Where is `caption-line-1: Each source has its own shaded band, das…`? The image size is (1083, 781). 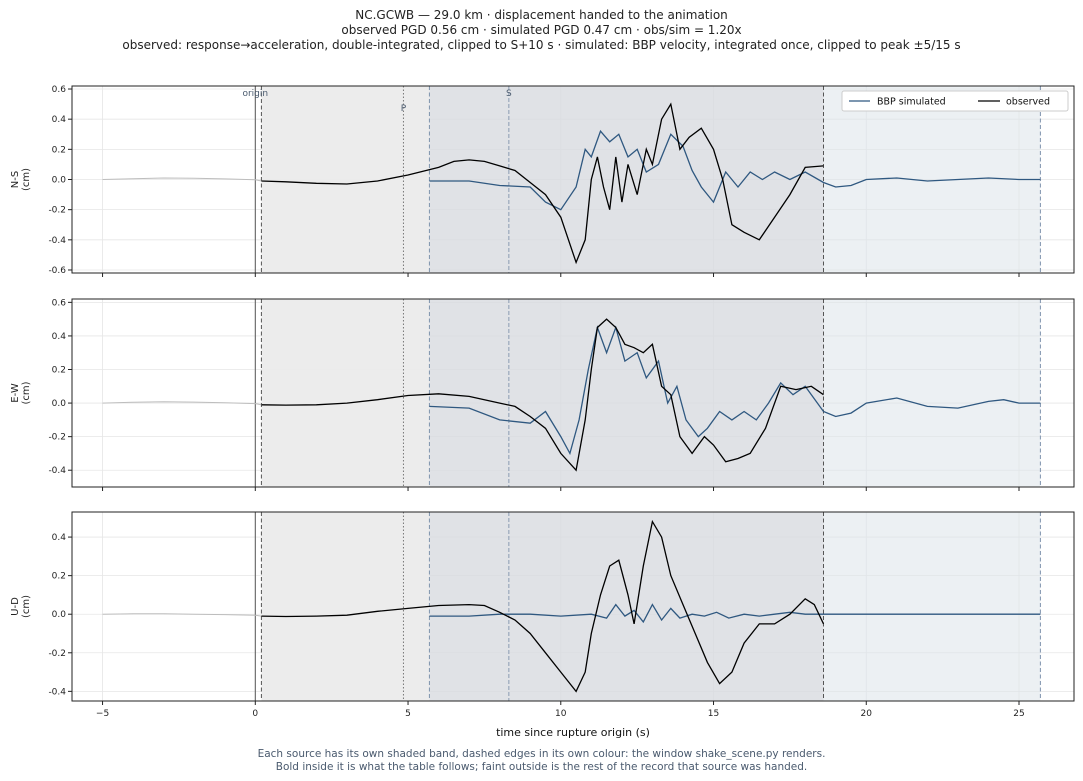
caption-line-1: Each source has its own shaded band, das… is located at coordinates (541, 754).